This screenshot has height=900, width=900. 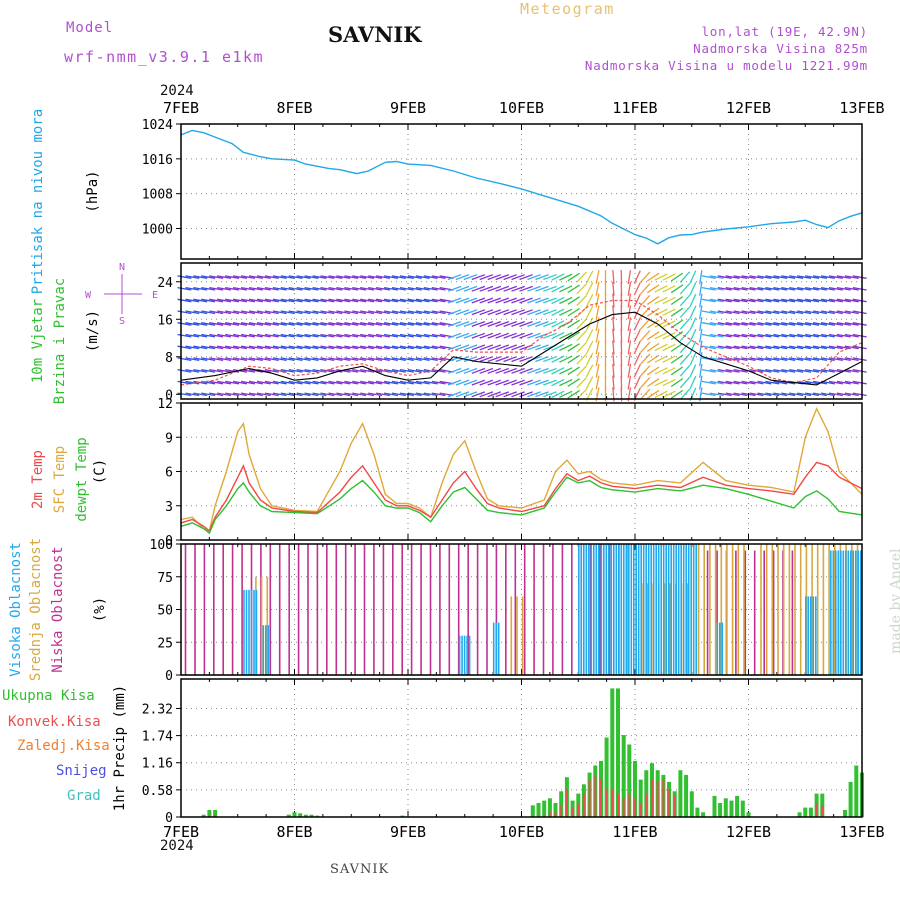 What do you see at coordinates (521, 348) in the screenshot?
I see `wind-speed-line` at bounding box center [521, 348].